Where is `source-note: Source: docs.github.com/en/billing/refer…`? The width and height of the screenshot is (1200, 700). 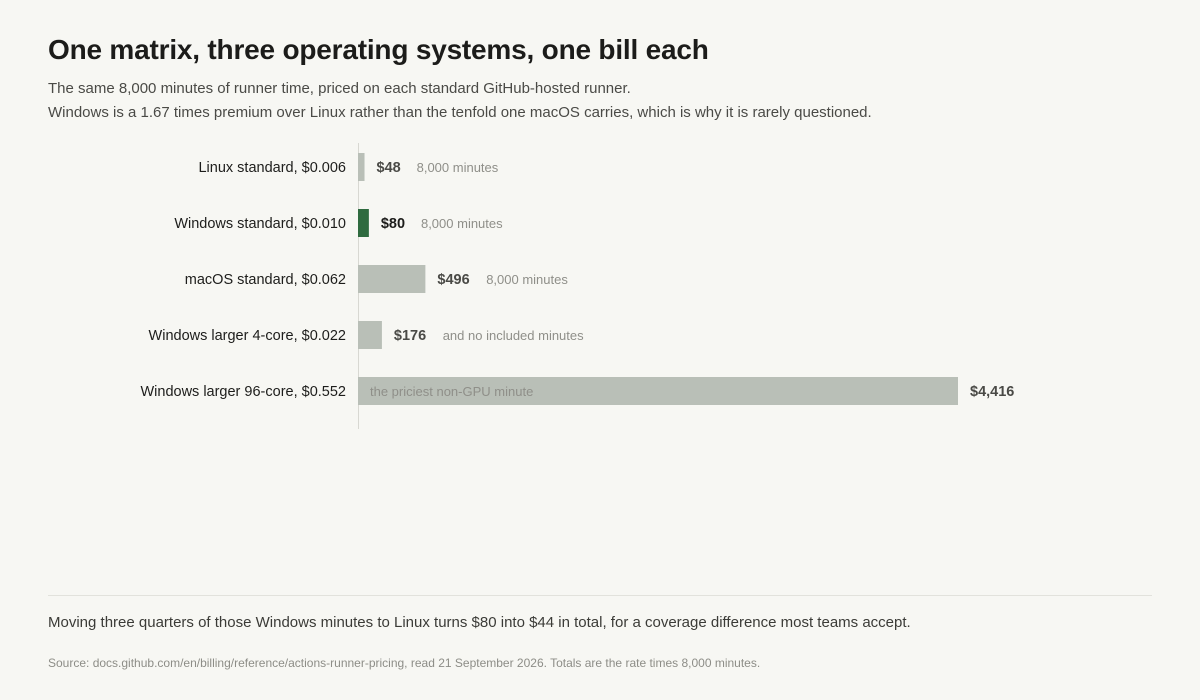
source-note: Source: docs.github.com/en/billing/refer… is located at coordinates (404, 663).